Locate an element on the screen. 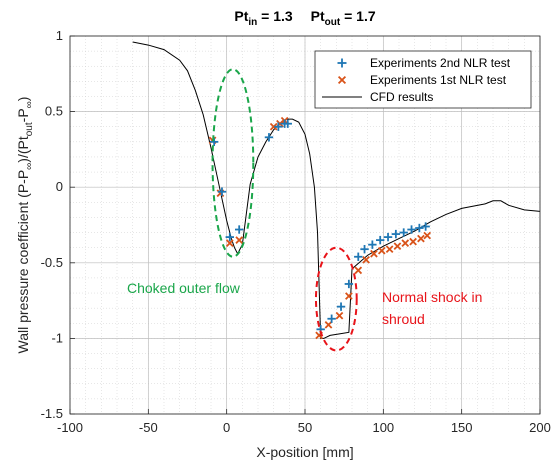 This screenshot has height=465, width=554. y-label-sub1: ∞ is located at coordinates (29, 166).